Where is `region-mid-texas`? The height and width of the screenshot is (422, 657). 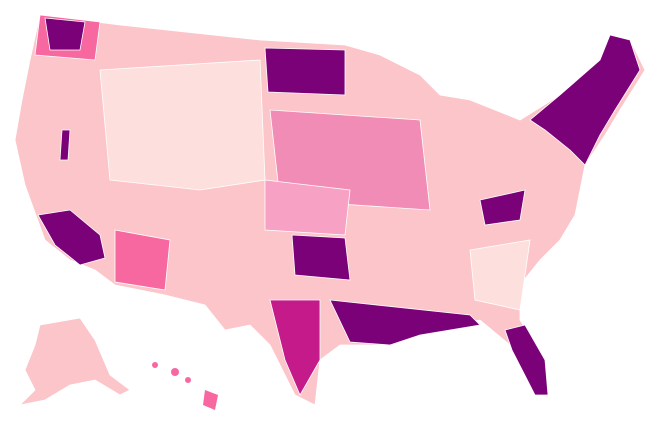
region-mid-texas is located at coordinates (295, 347).